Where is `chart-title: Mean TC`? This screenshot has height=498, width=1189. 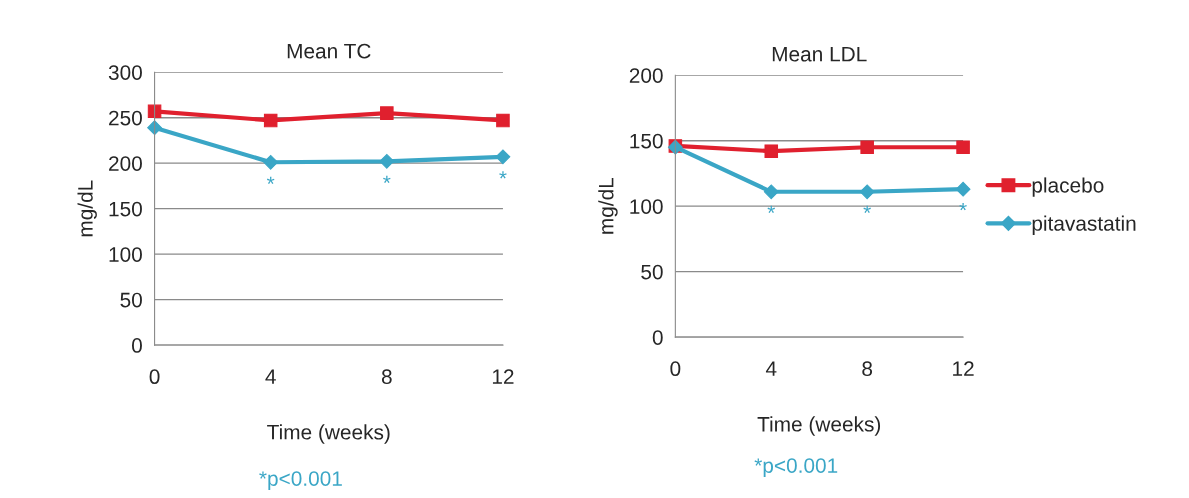 chart-title: Mean TC is located at coordinates (329, 51).